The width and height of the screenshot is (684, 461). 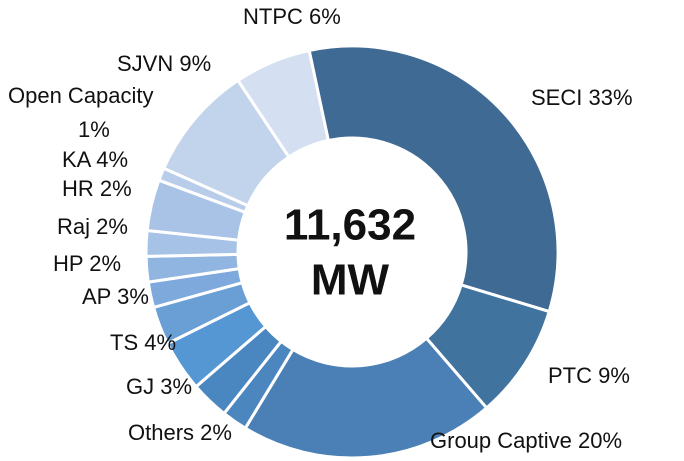 I want to click on slice-name: KA, so click(x=77, y=159).